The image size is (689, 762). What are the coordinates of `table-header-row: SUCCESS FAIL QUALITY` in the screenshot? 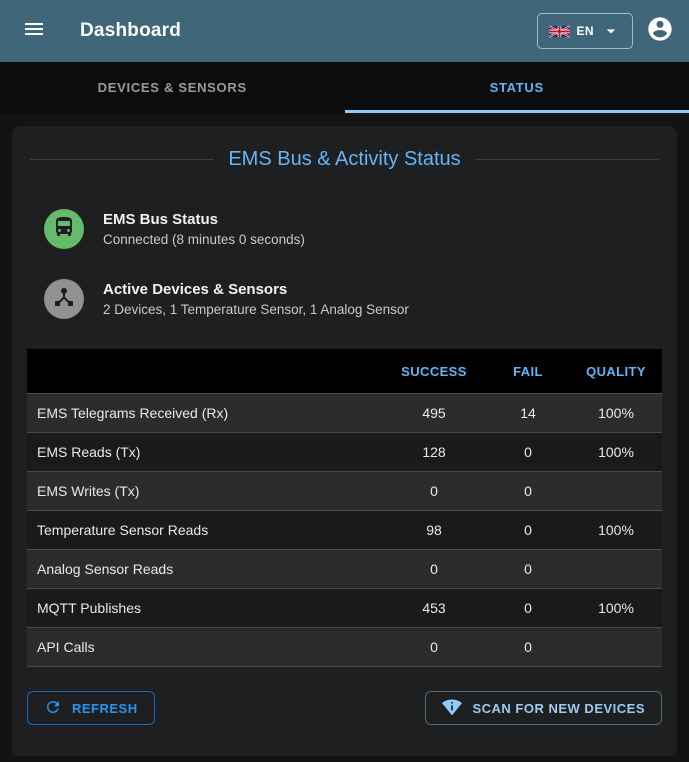 It's located at (344, 371).